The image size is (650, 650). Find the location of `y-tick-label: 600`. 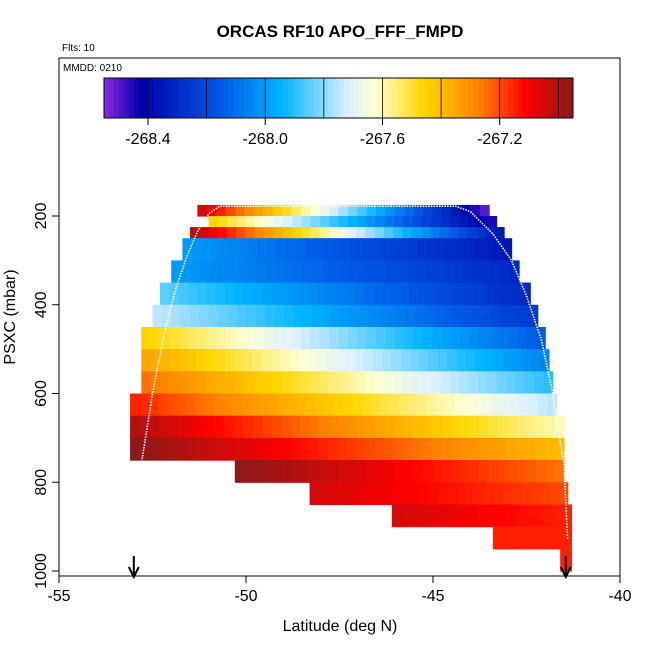

y-tick-label: 600 is located at coordinates (41, 393).